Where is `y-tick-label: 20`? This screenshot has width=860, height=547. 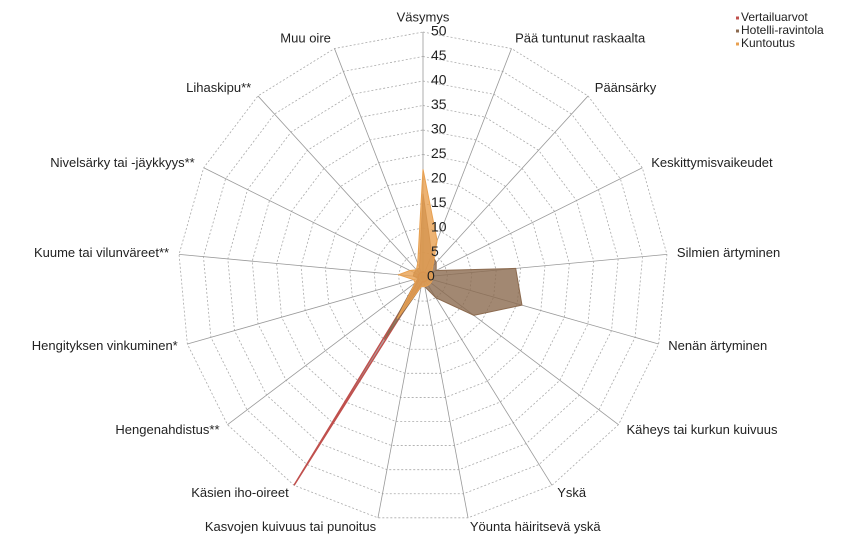 y-tick-label: 20 is located at coordinates (439, 178).